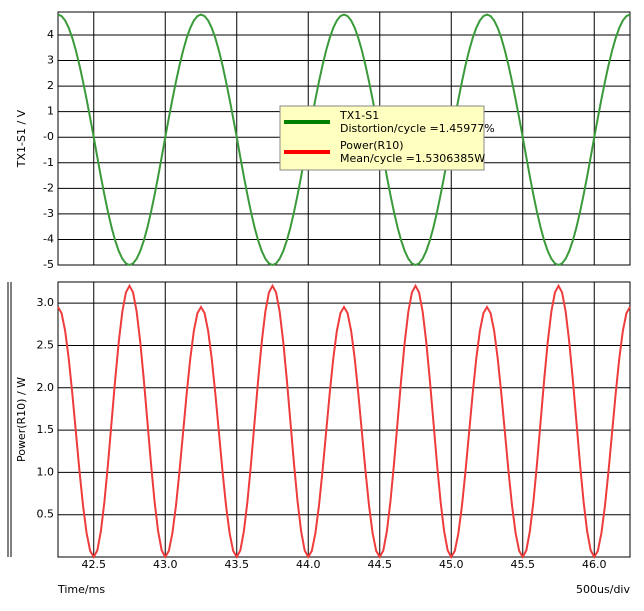 This screenshot has height=611, width=644. I want to click on y-axis-label: Power(R10) / W, so click(21, 419).